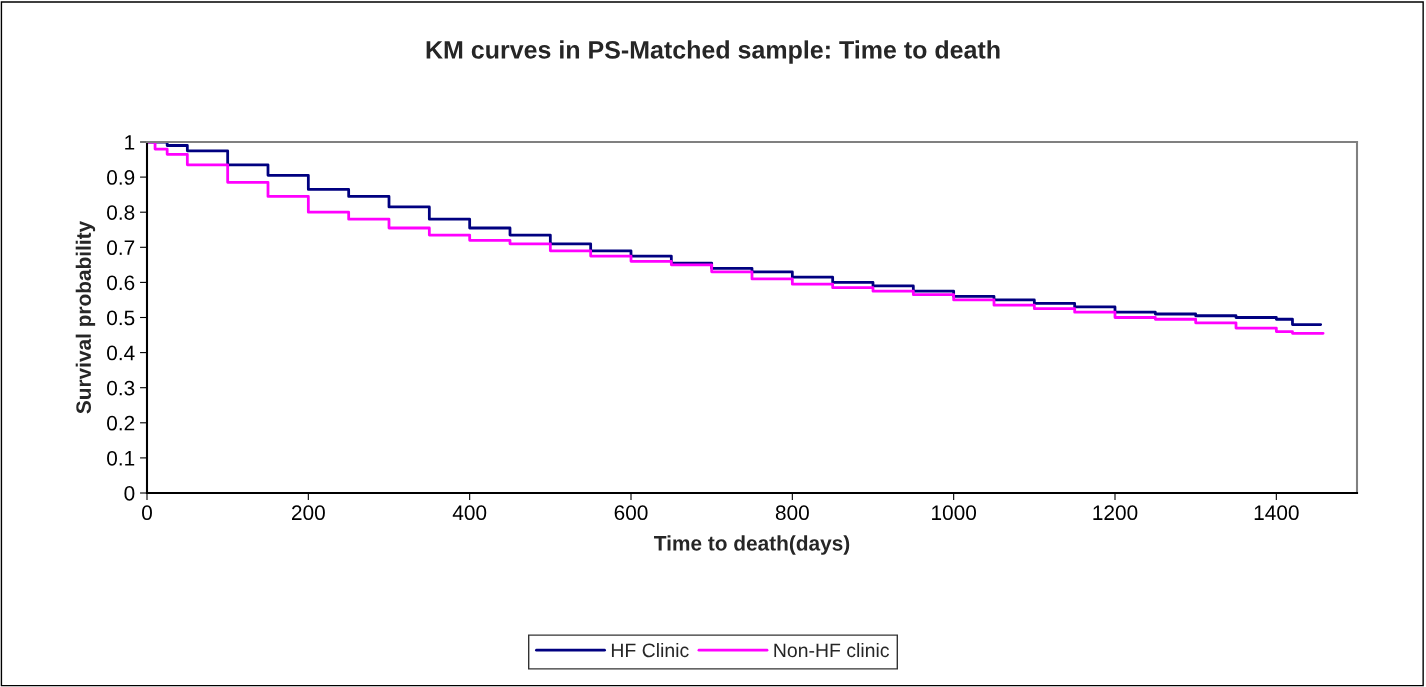 The image size is (1426, 687). Describe the element at coordinates (1276, 513) in the screenshot. I see `x-tick-label: 1400` at that location.